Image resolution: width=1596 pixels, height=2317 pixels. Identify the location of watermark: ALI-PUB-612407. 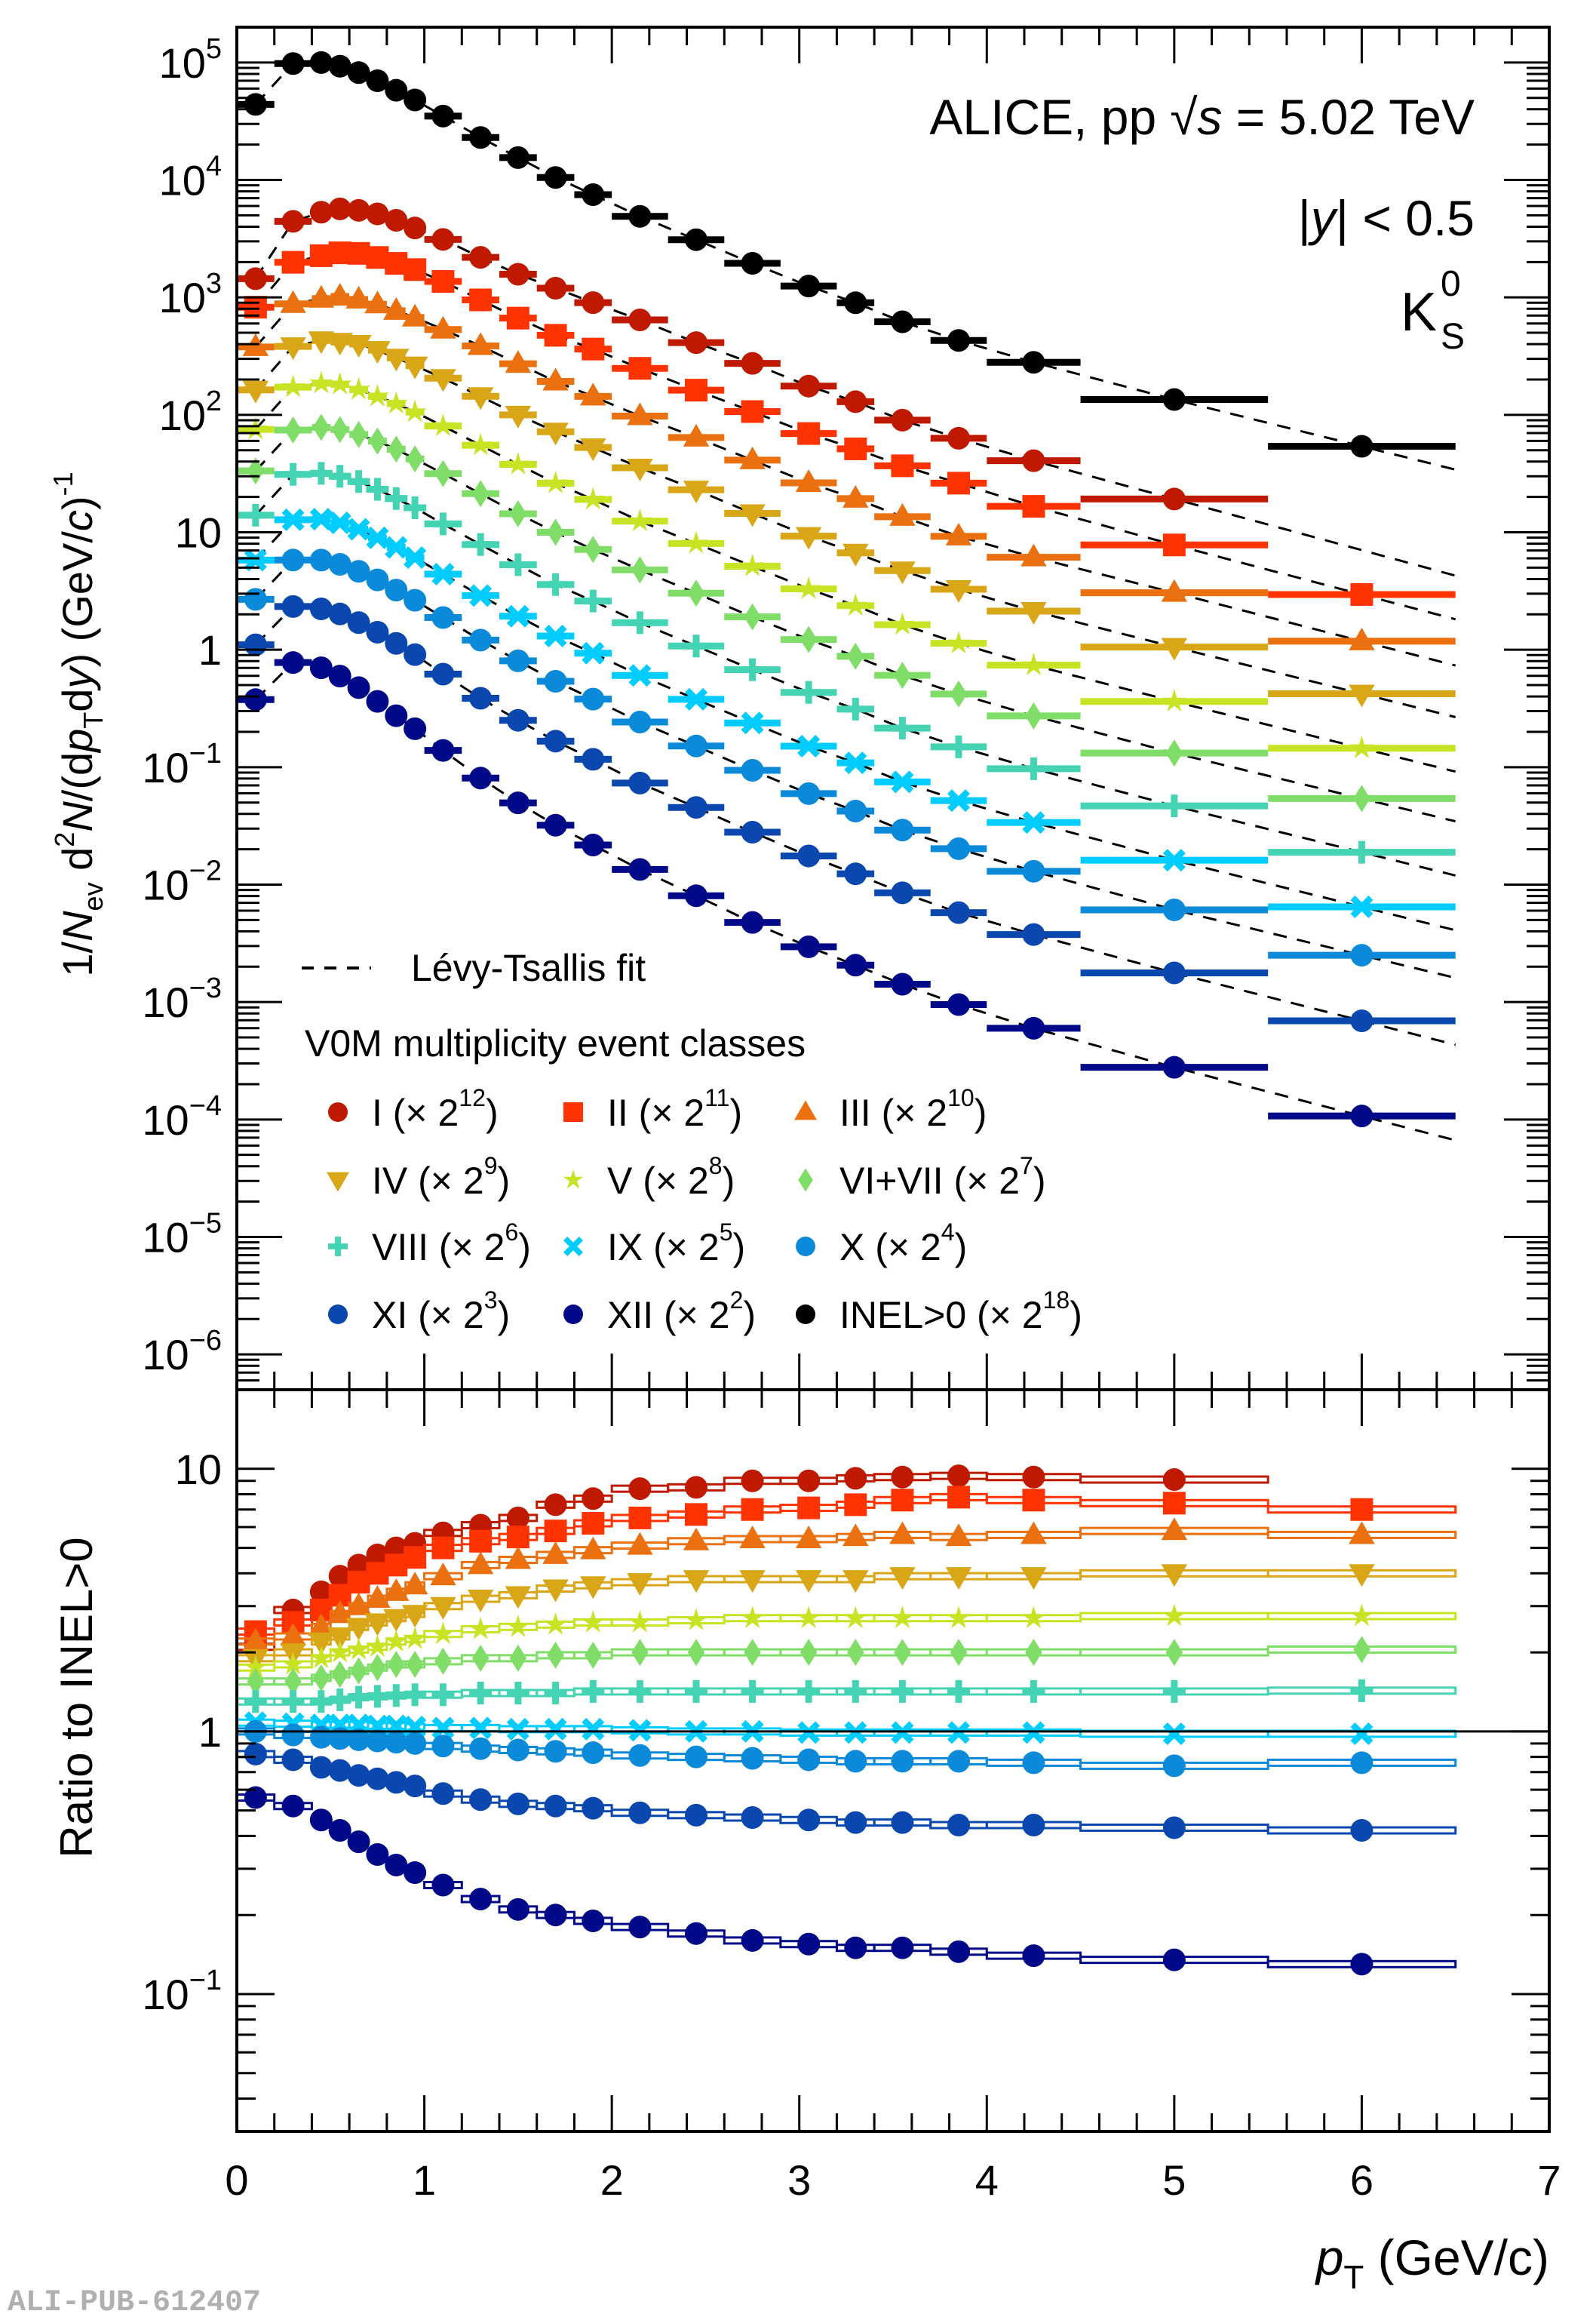
(134, 2301).